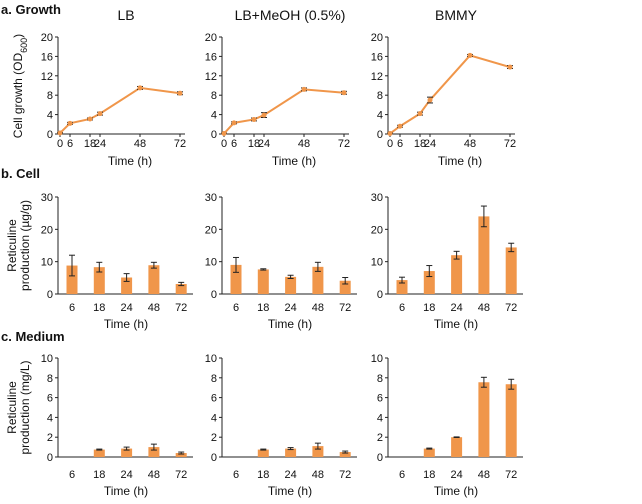 Image resolution: width=642 pixels, height=504 pixels. What do you see at coordinates (31, 9) in the screenshot?
I see `row-label: a. Growth` at bounding box center [31, 9].